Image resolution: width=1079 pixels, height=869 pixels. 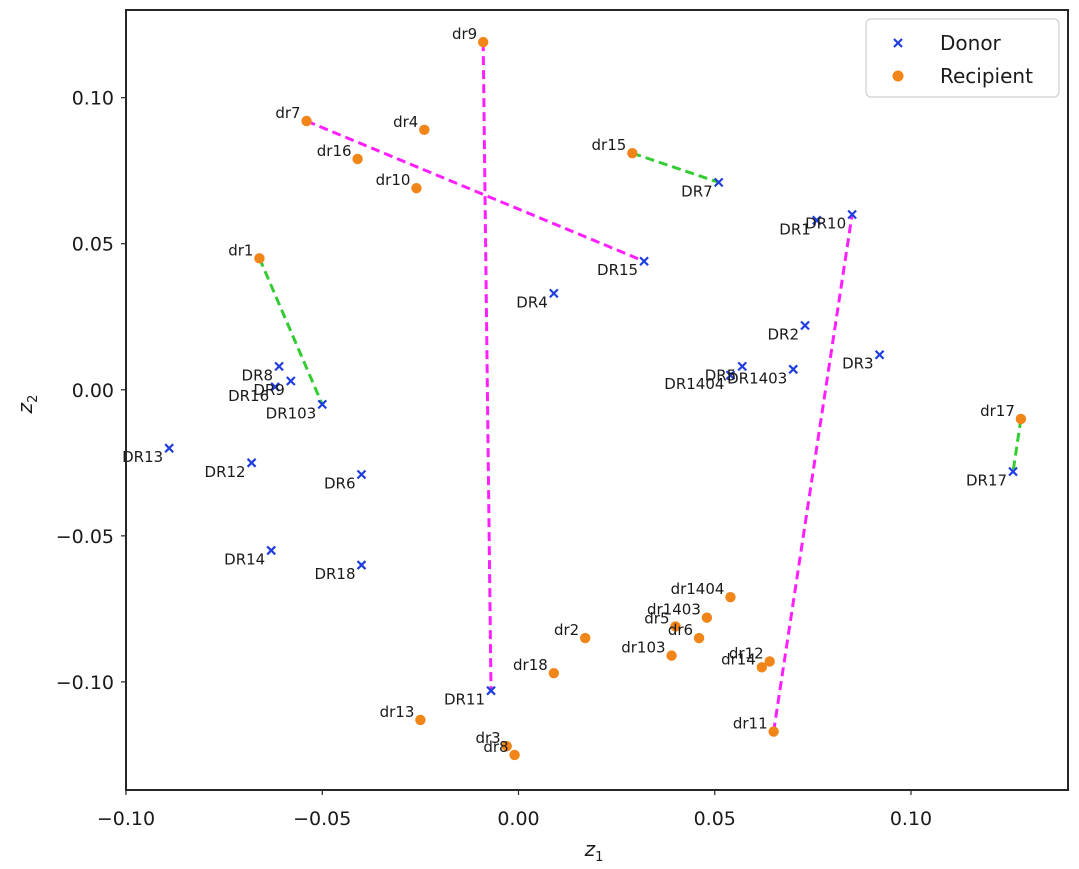 What do you see at coordinates (291, 331) in the screenshot?
I see `pair-line-dr1-DR103` at bounding box center [291, 331].